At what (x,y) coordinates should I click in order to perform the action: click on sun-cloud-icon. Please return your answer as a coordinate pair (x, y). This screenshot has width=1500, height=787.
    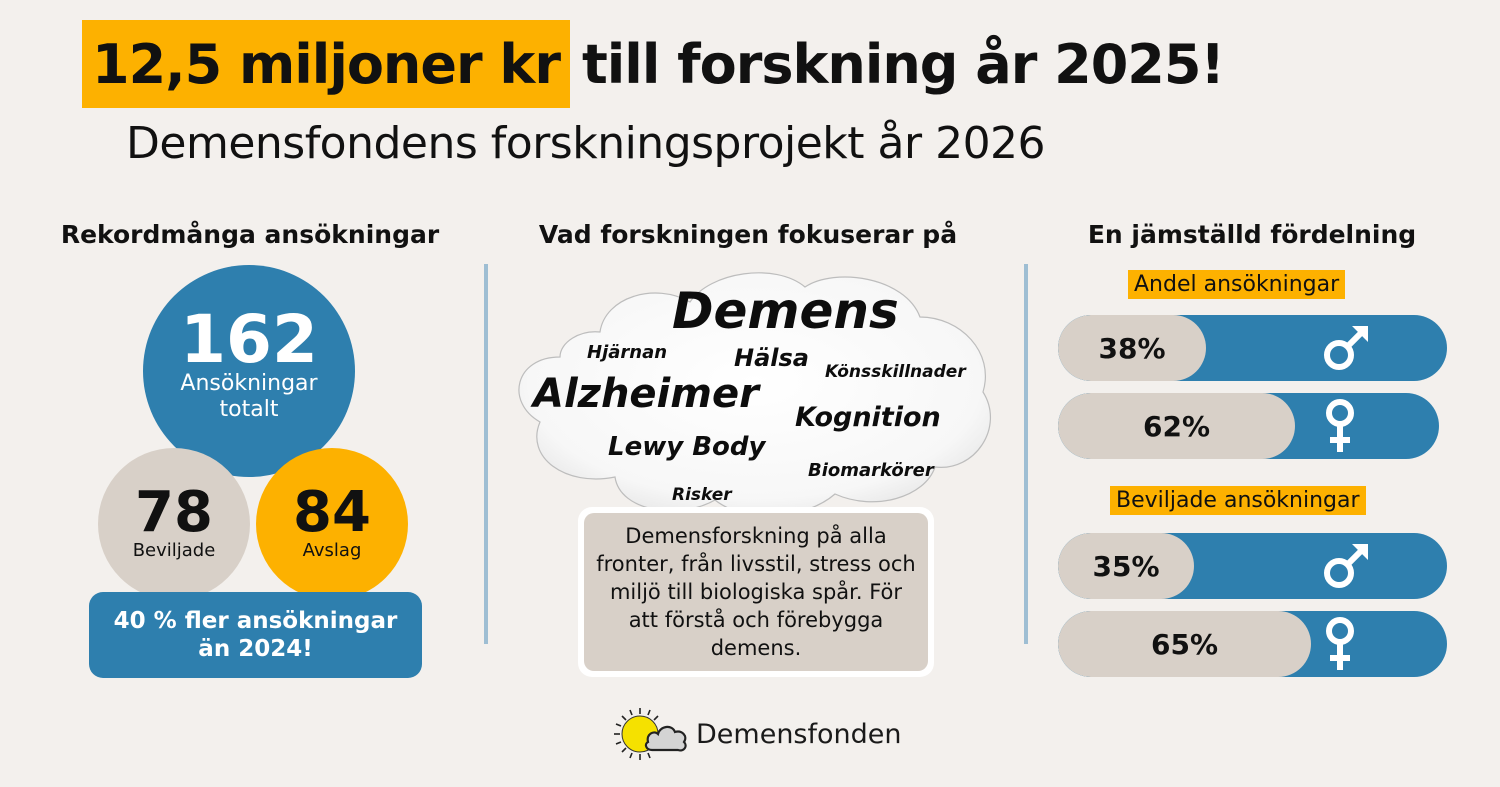
    Looking at the image, I should click on (650, 734).